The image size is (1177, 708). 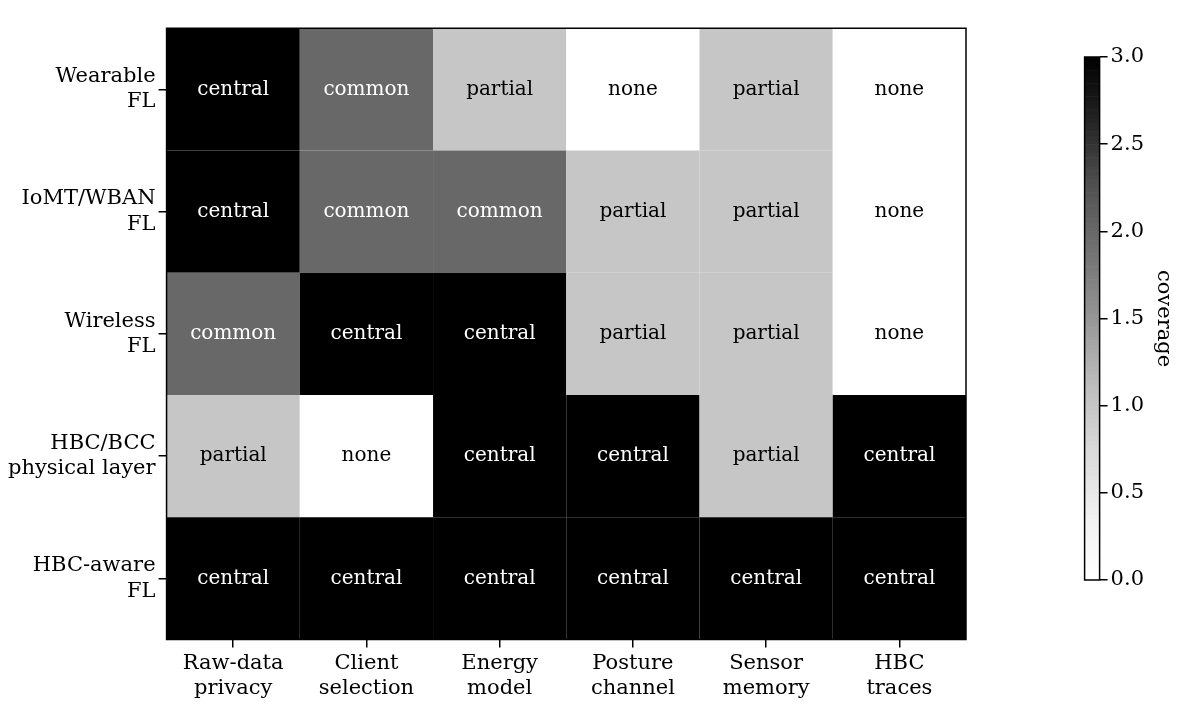 What do you see at coordinates (110, 332) in the screenshot?
I see `y-tick-label: Wireless FL` at bounding box center [110, 332].